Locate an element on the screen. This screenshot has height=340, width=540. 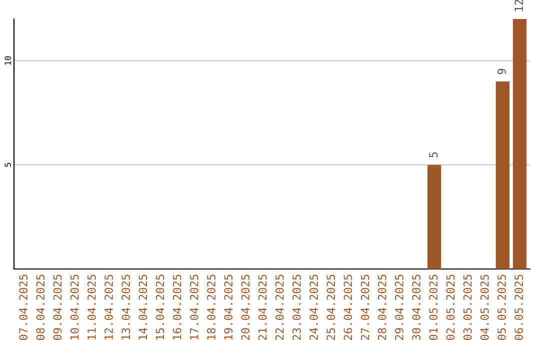
x-tick-label: 19.04.2025 is located at coordinates (228, 307).